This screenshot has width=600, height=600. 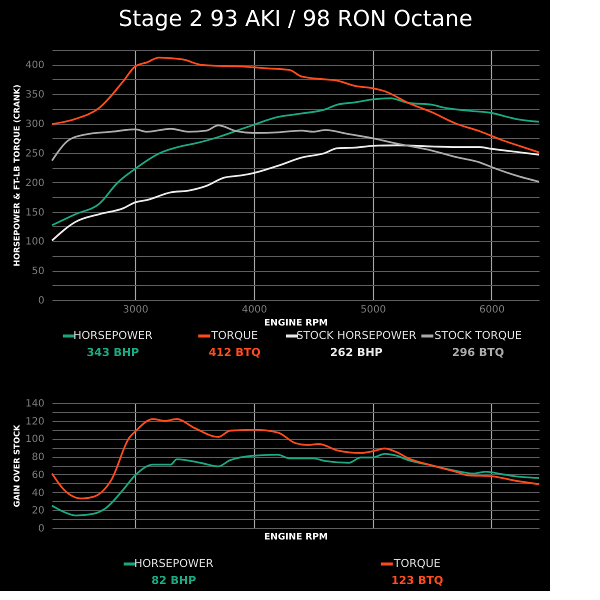 I want to click on y-tick-label: 60, so click(x=38, y=475).